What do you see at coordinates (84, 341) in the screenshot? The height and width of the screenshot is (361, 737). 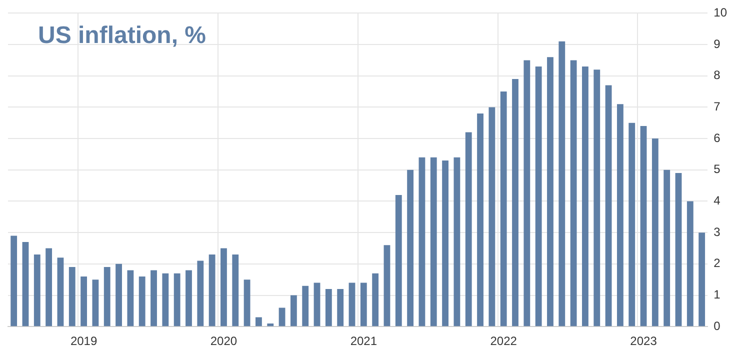 I see `x-tick-label: 2019` at bounding box center [84, 341].